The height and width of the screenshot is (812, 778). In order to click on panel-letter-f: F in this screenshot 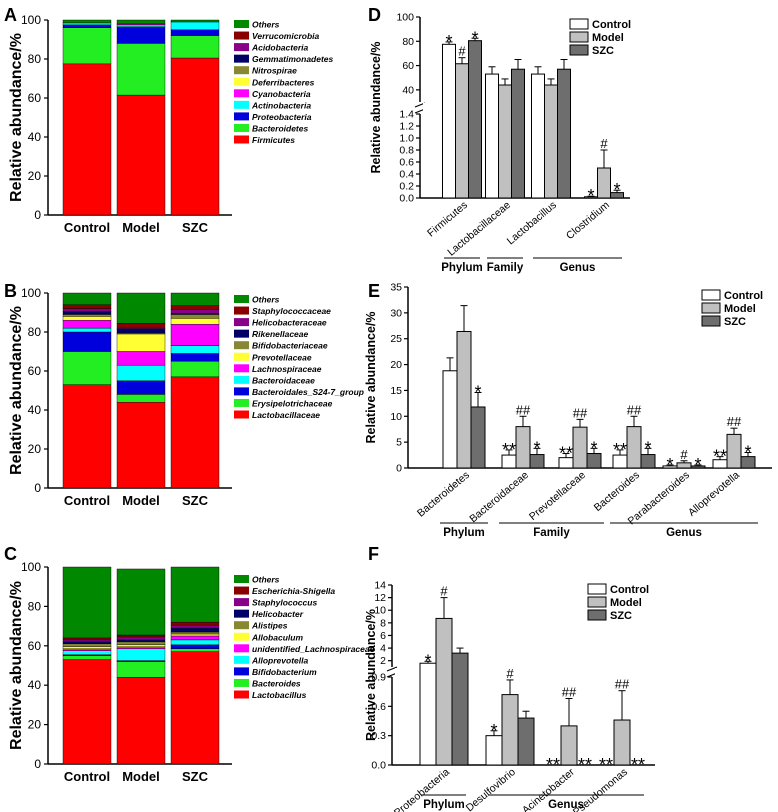, I will do `click(373, 554)`.